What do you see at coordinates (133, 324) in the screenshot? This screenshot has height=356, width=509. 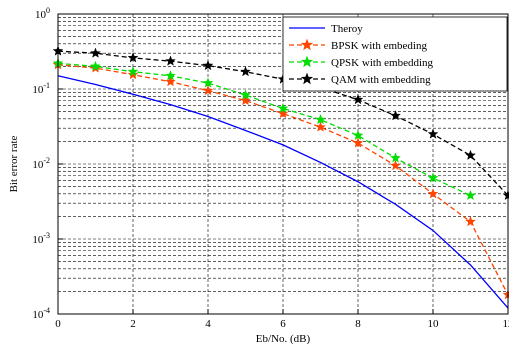 I see `x-tick-label: 2` at bounding box center [133, 324].